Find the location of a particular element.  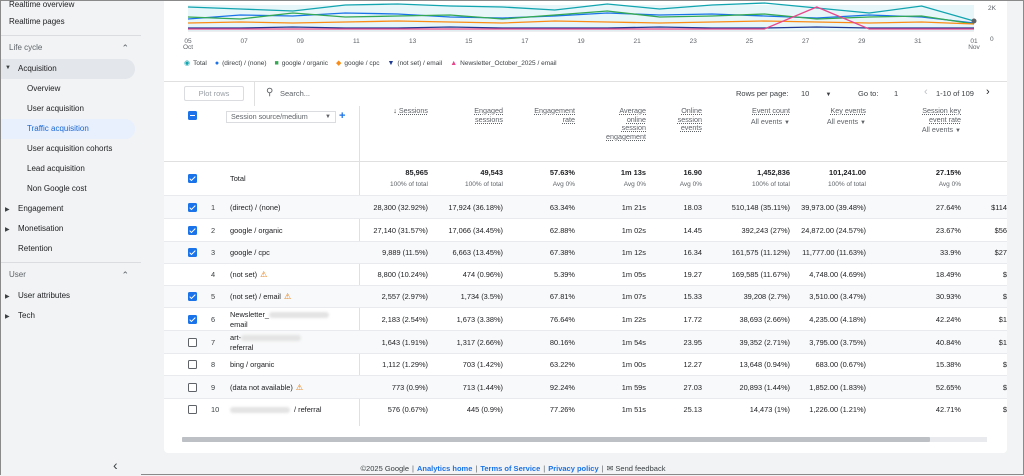

column-header: ↓ Sessions is located at coordinates (388, 111).